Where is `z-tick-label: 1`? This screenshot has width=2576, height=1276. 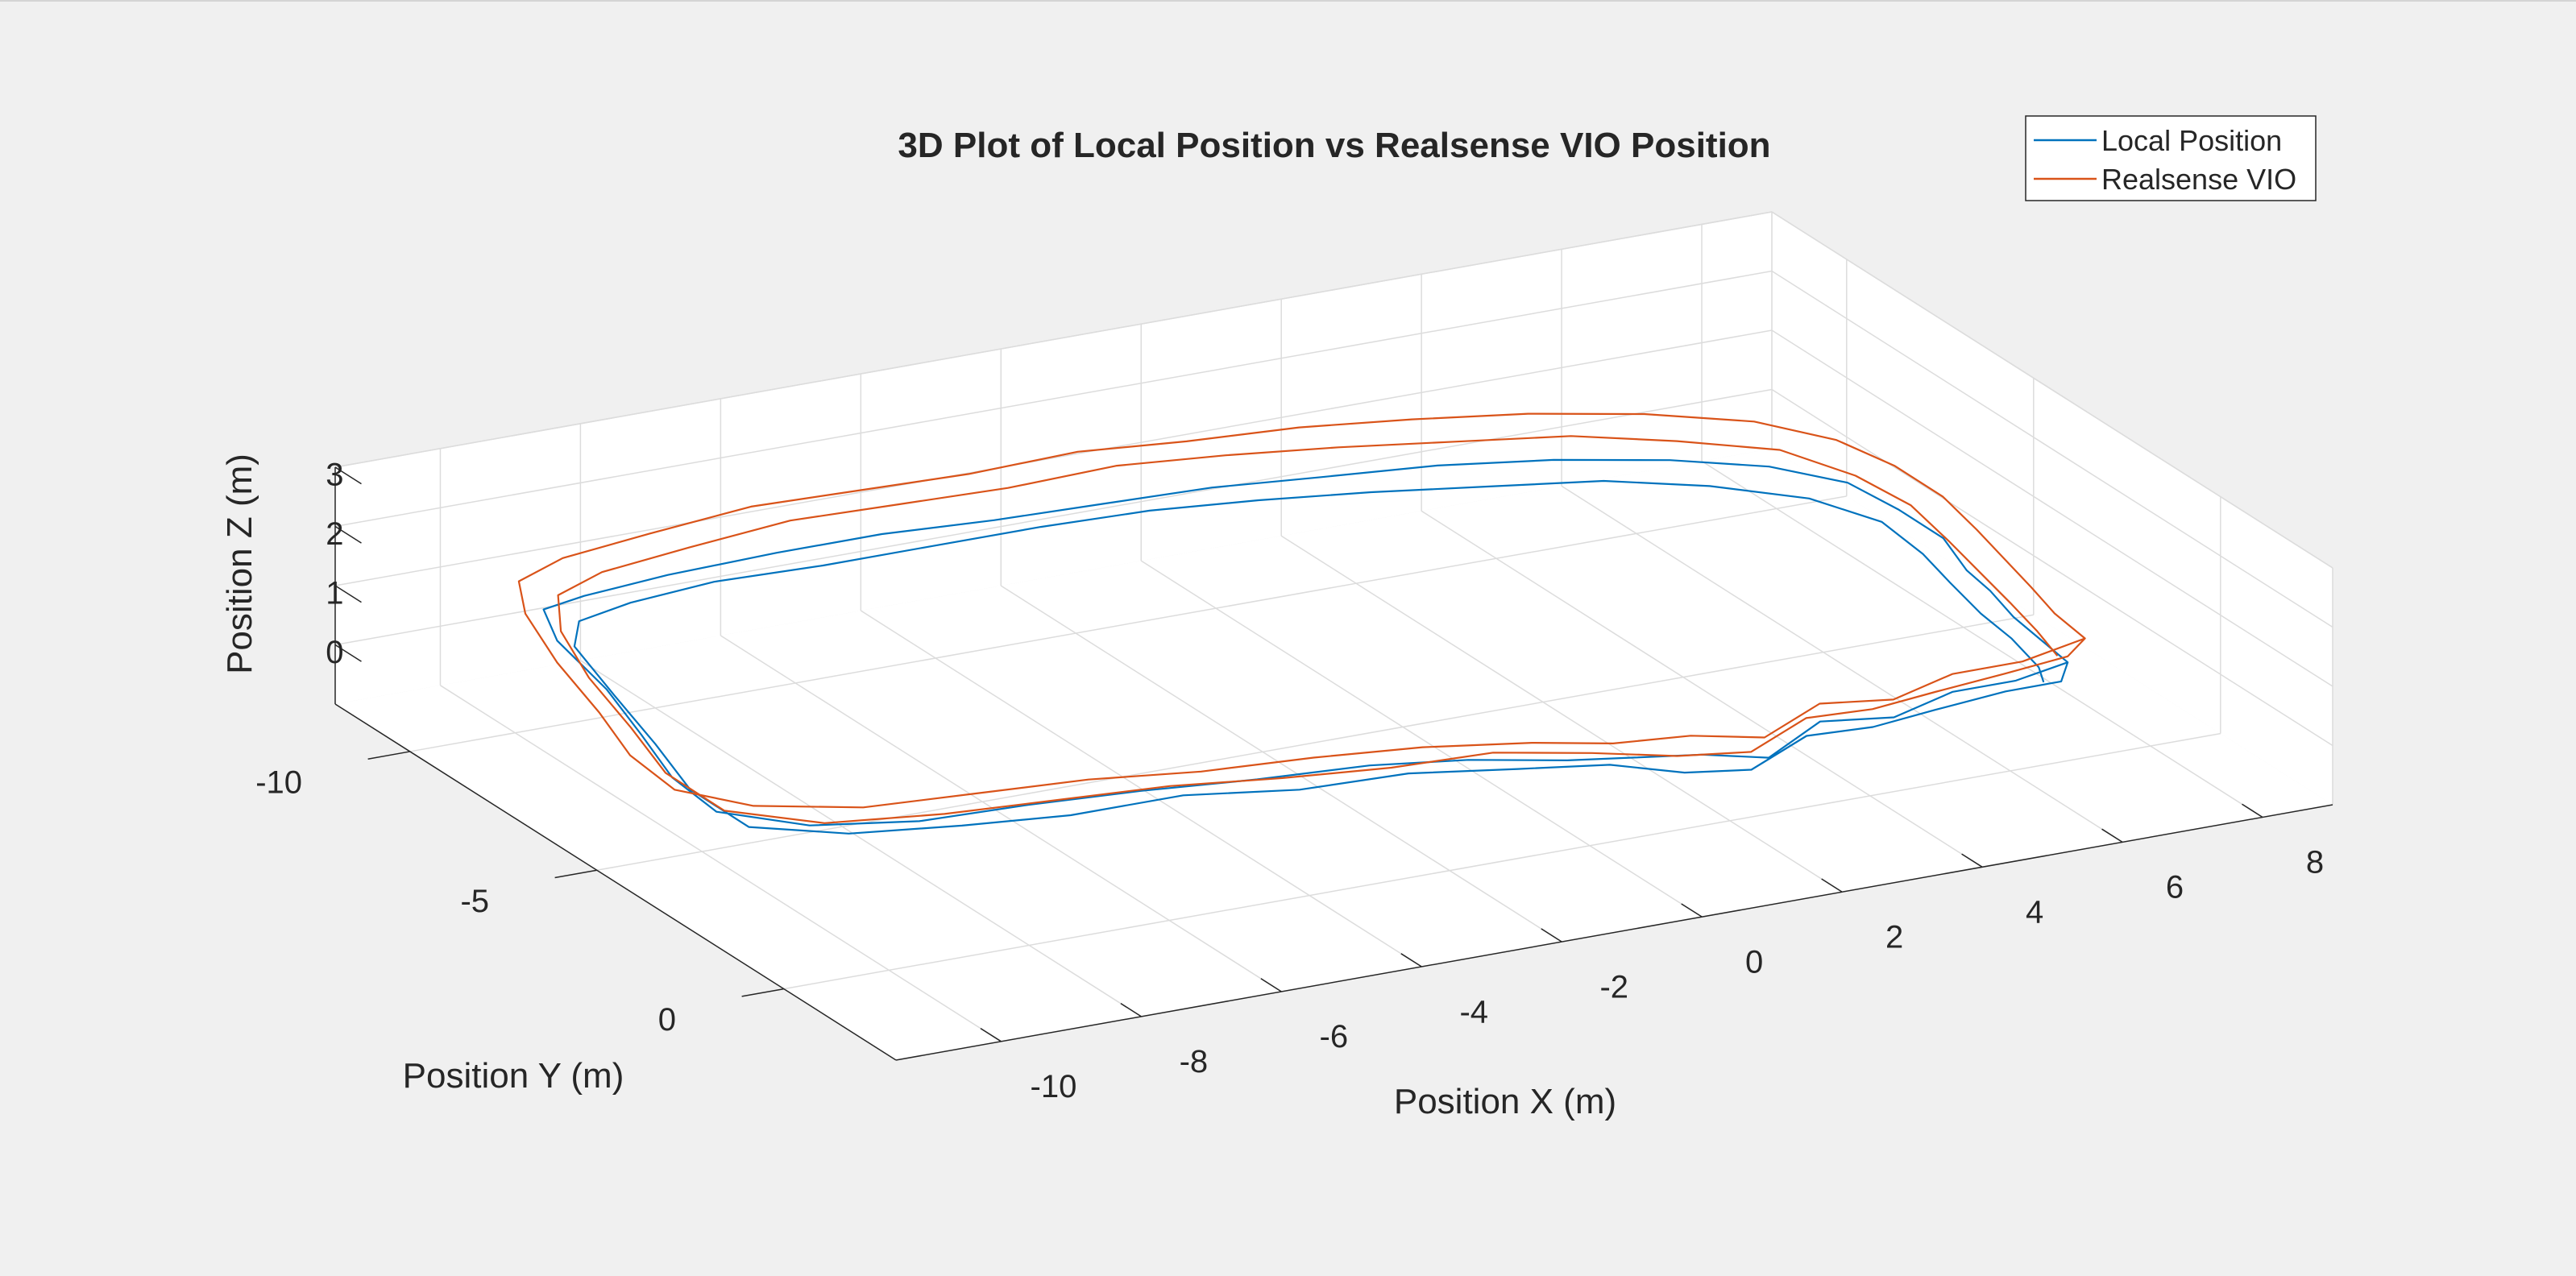
z-tick-label: 1 is located at coordinates (334, 594).